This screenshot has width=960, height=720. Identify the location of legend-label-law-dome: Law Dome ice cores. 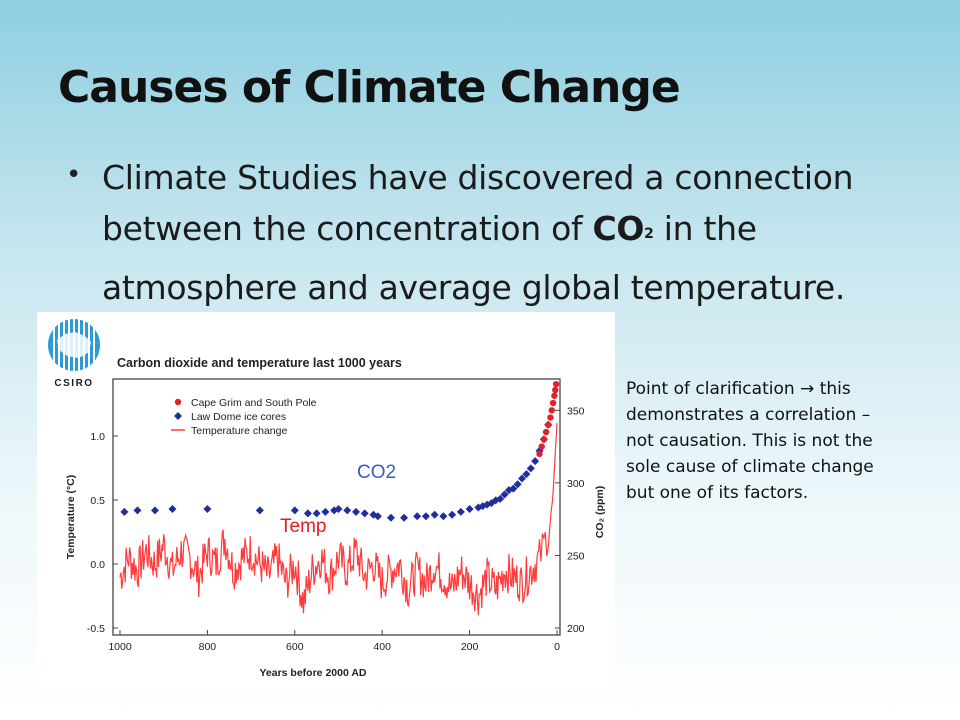
(238, 417).